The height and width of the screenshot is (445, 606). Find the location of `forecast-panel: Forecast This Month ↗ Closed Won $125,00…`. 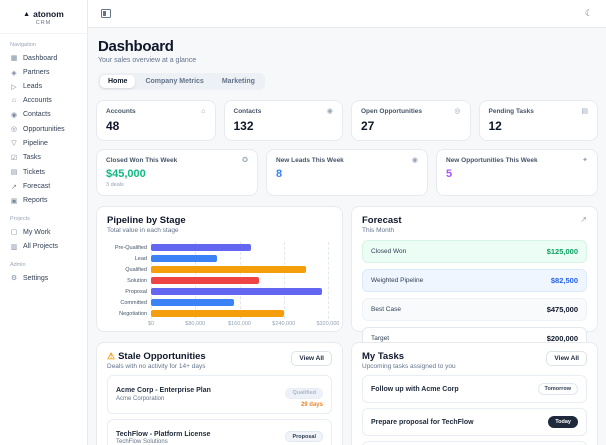

forecast-panel: Forecast This Month ↗ Closed Won $125,00… is located at coordinates (474, 278).